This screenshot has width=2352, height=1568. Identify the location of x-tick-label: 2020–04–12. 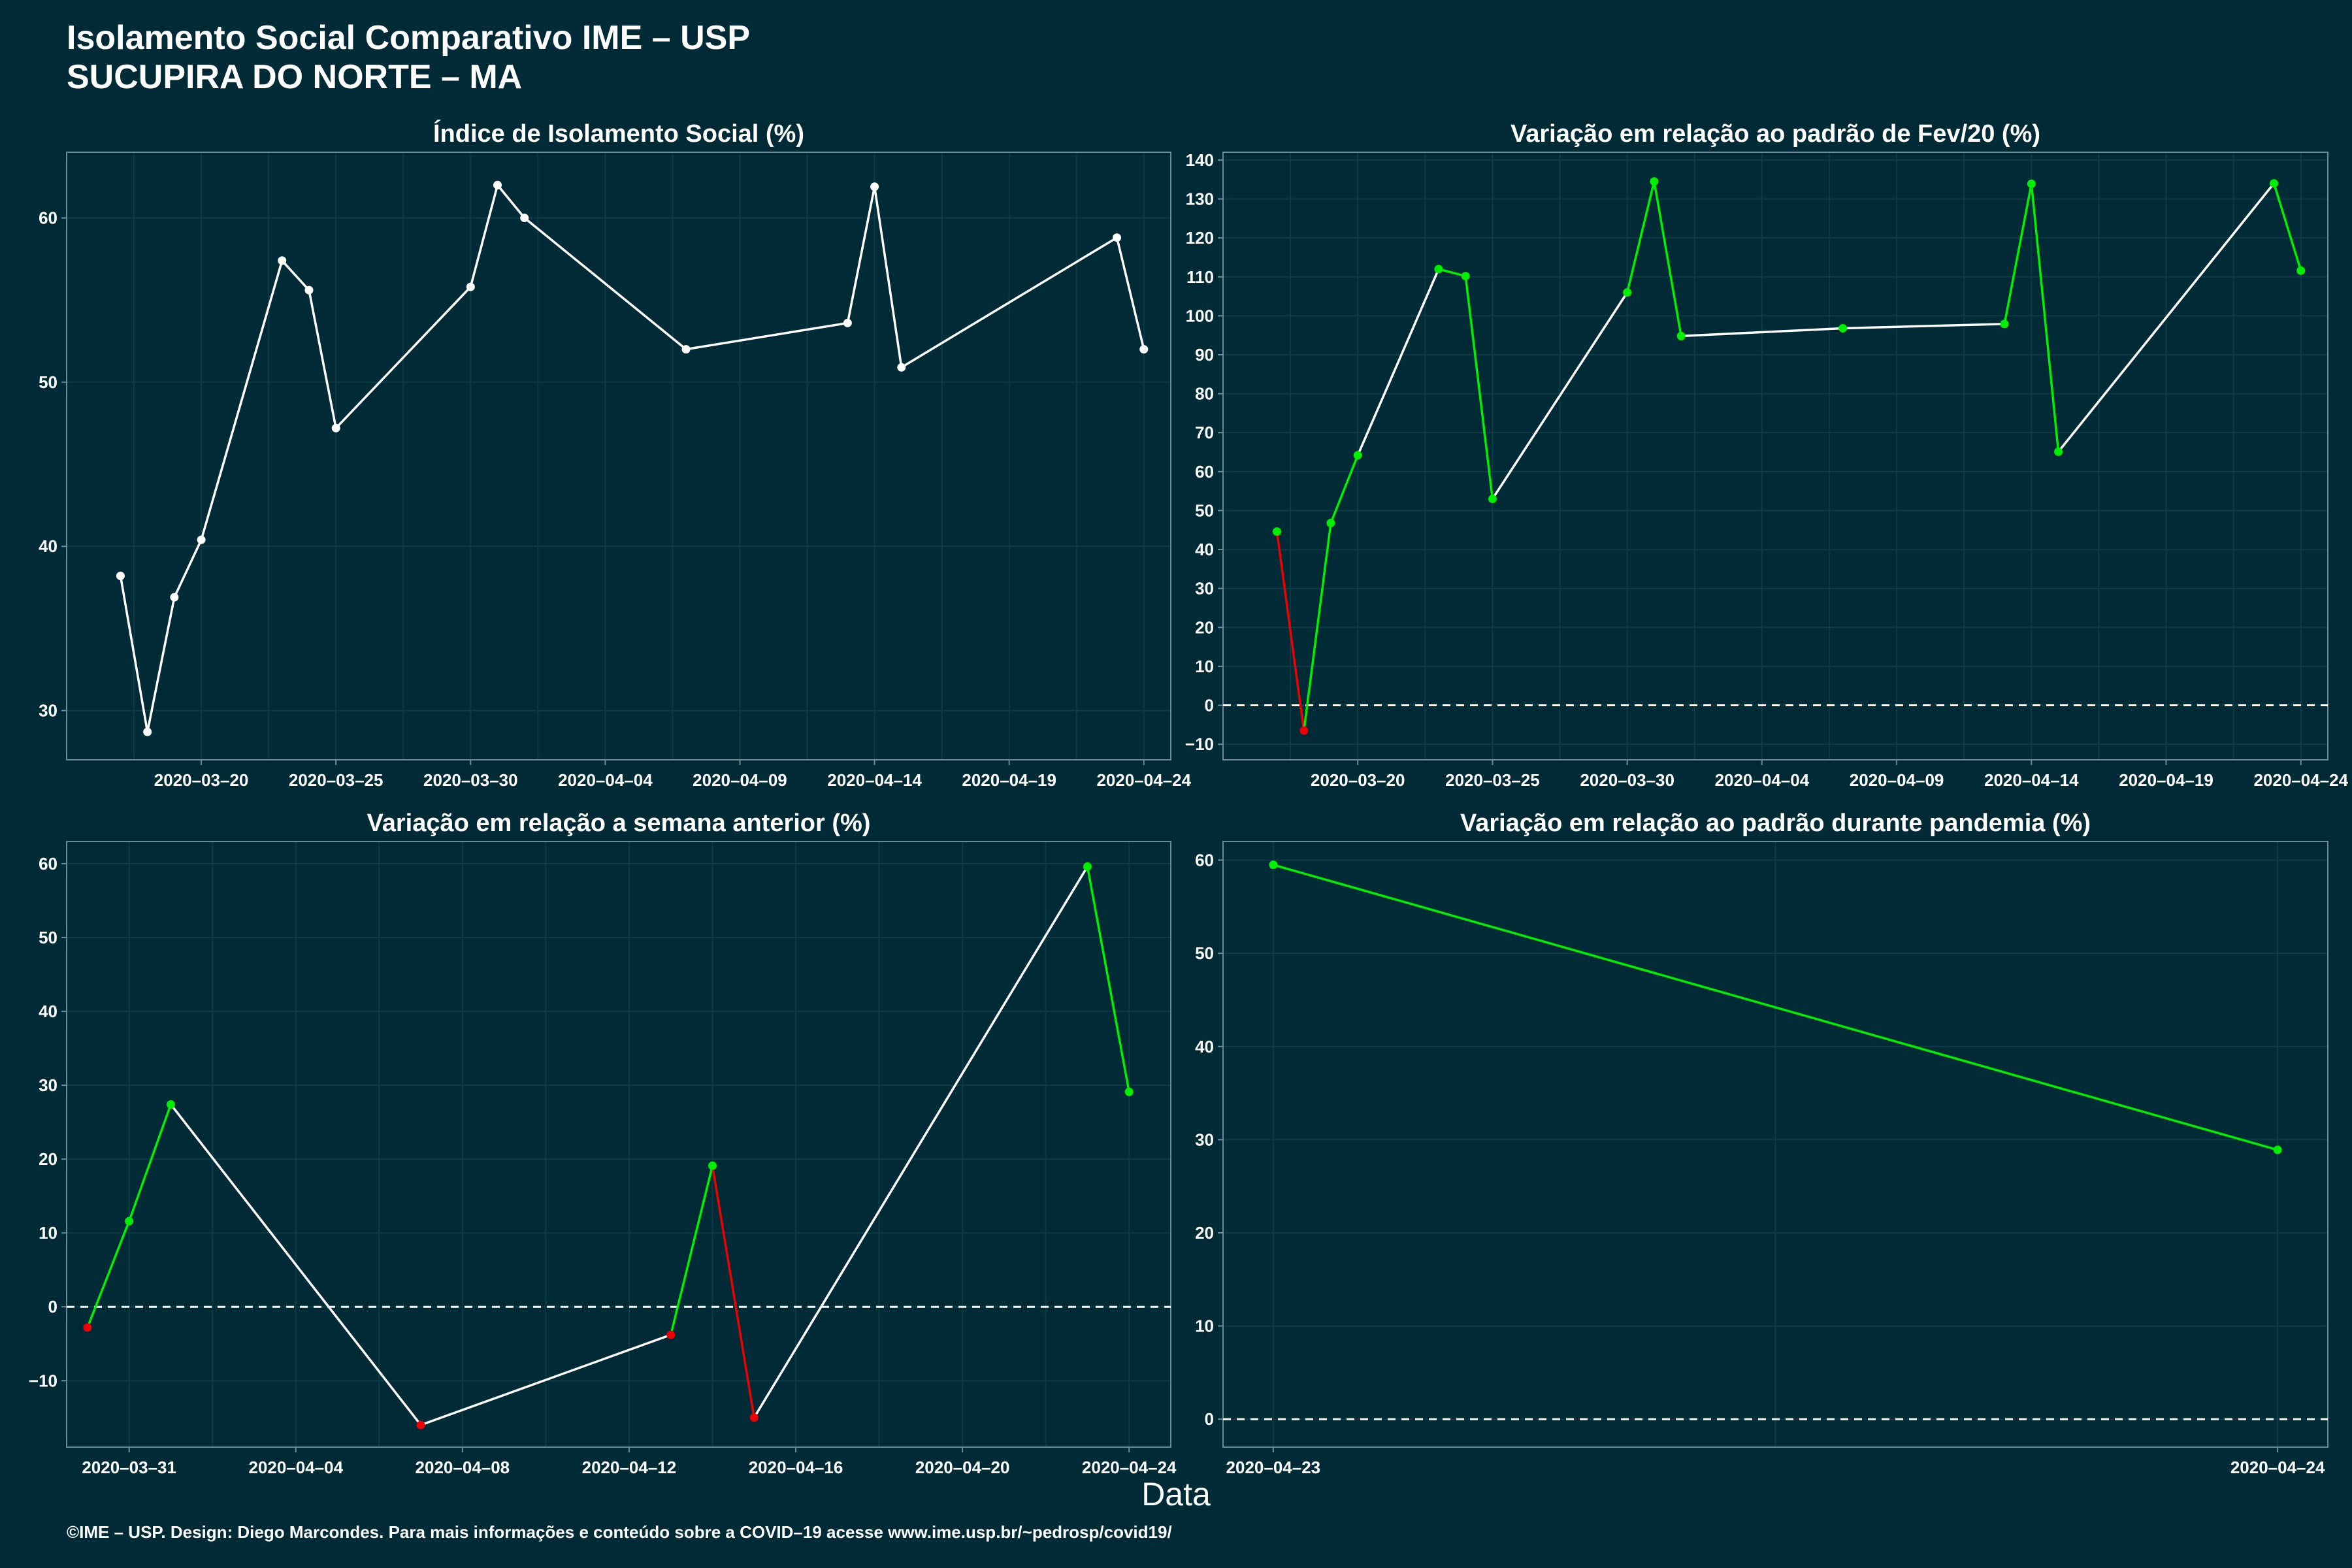
(629, 1467).